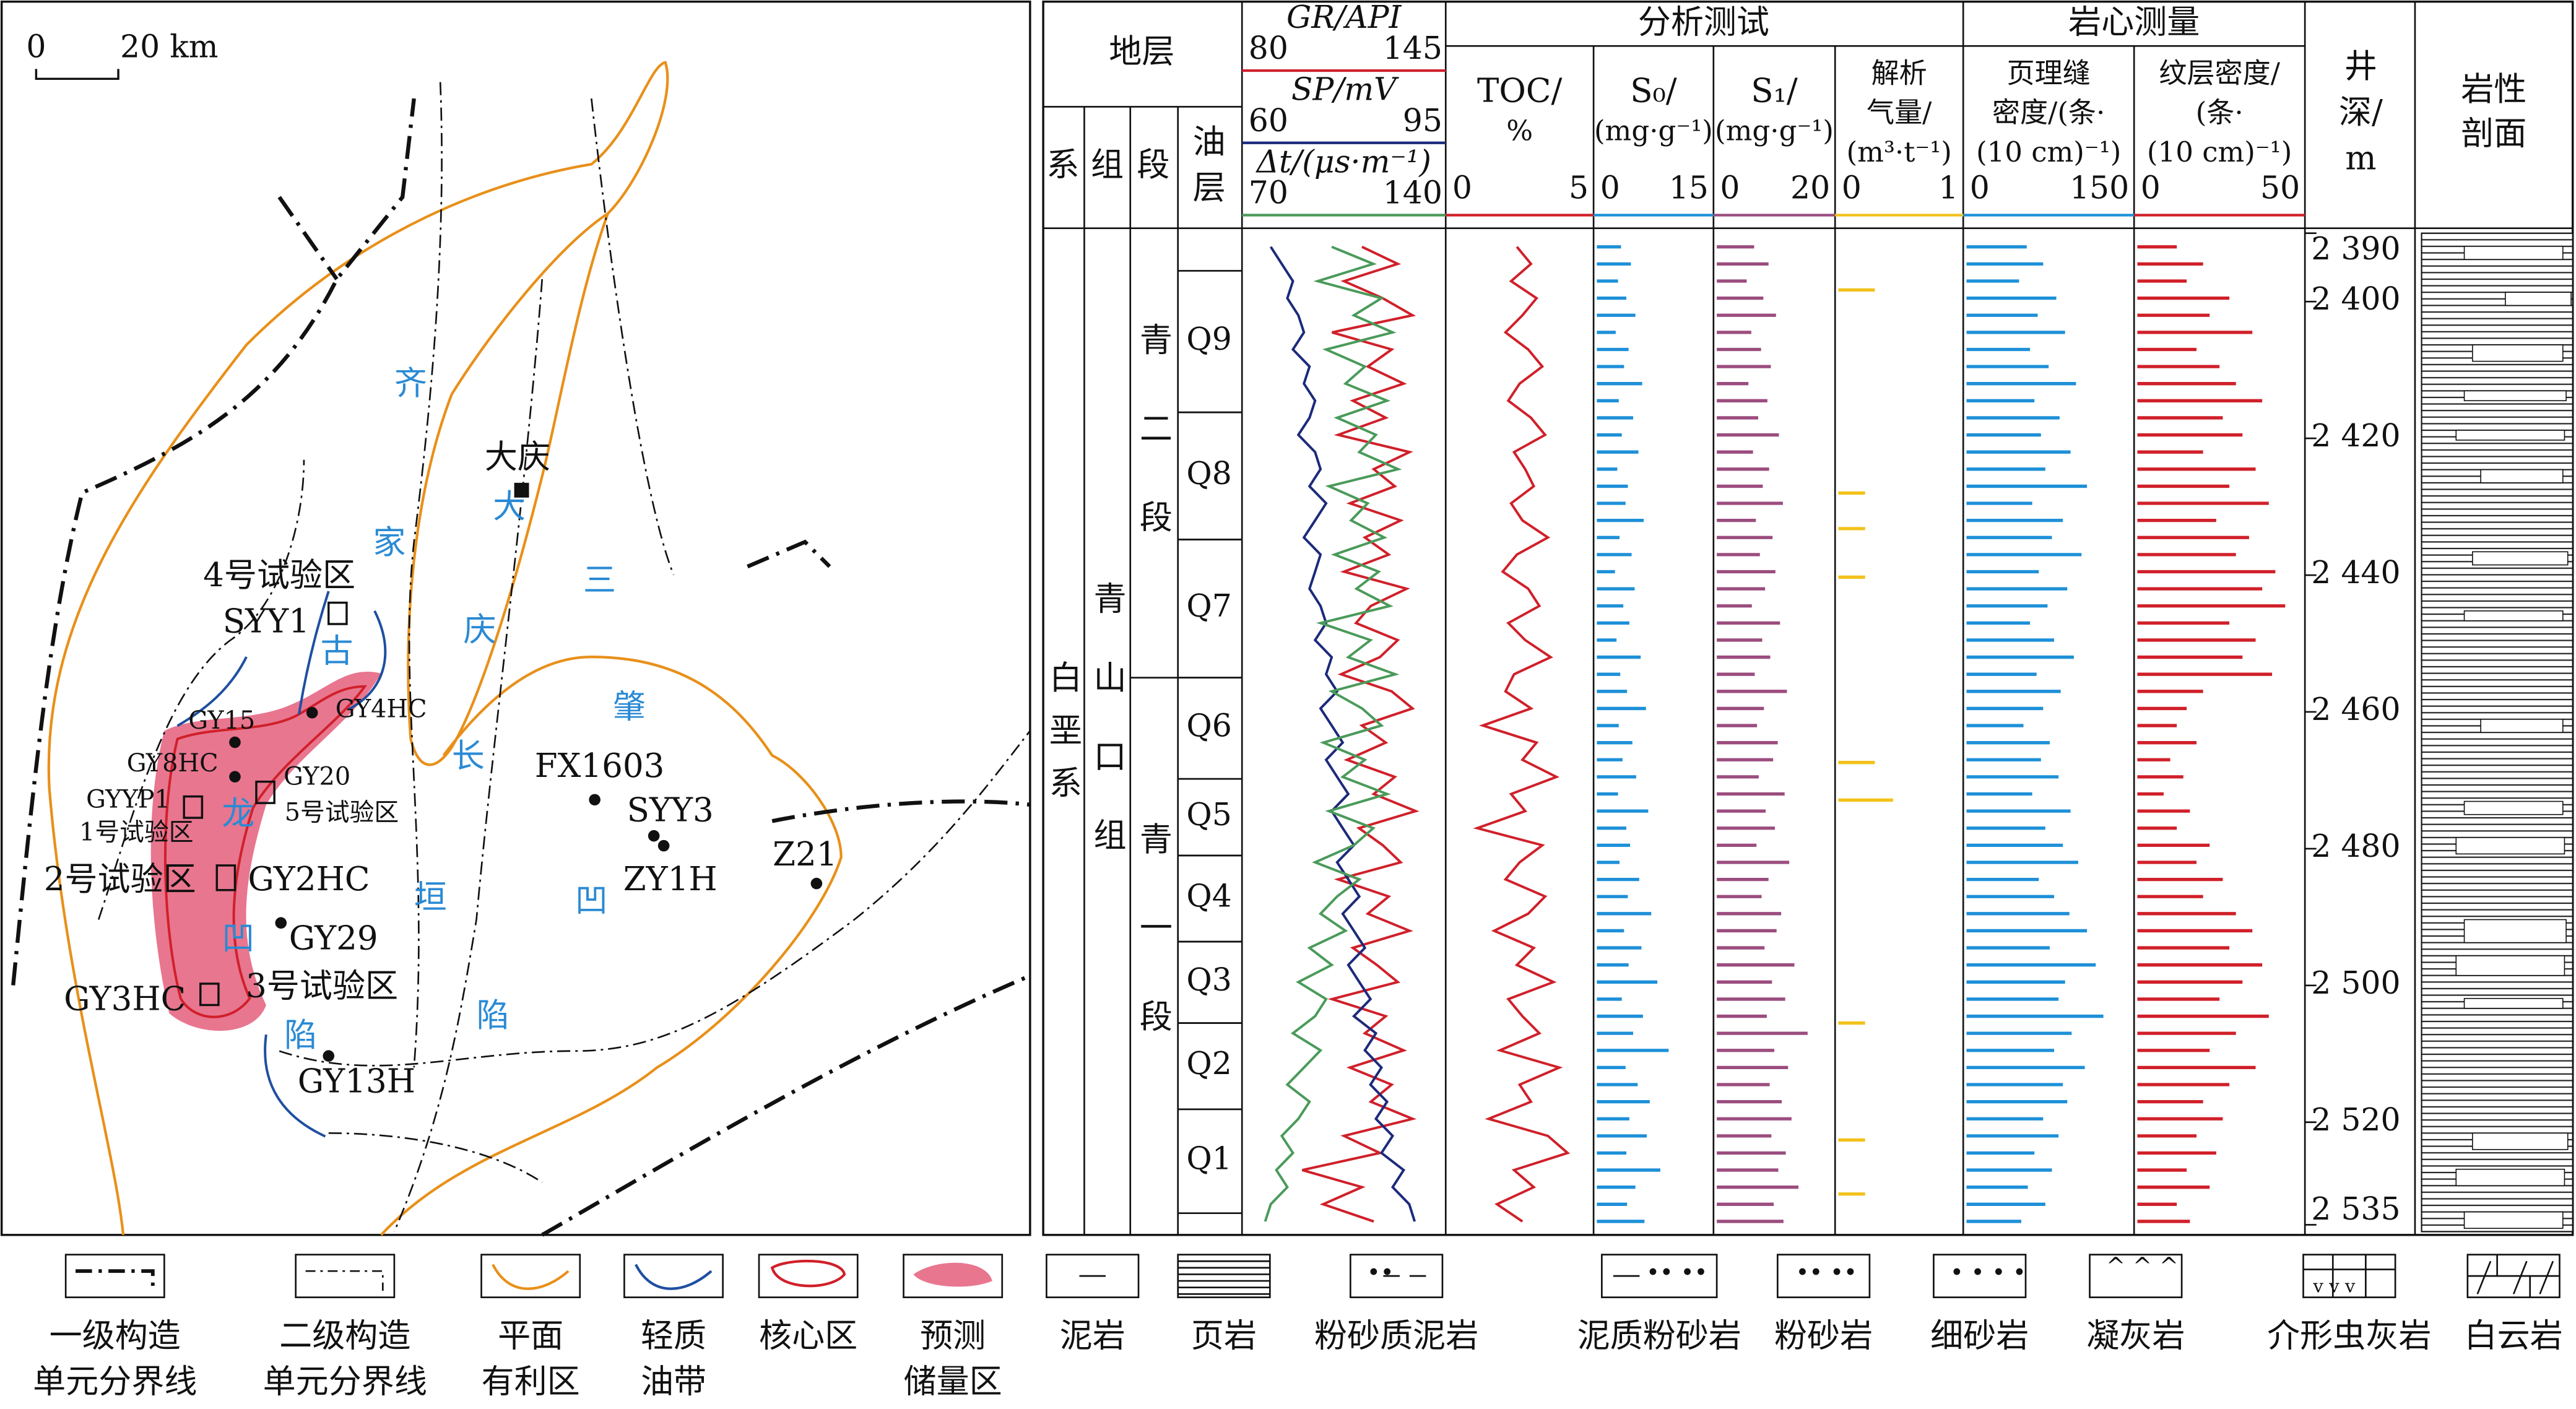  Describe the element at coordinates (2514, 1336) in the screenshot. I see `legend-label: 白云岩` at that location.